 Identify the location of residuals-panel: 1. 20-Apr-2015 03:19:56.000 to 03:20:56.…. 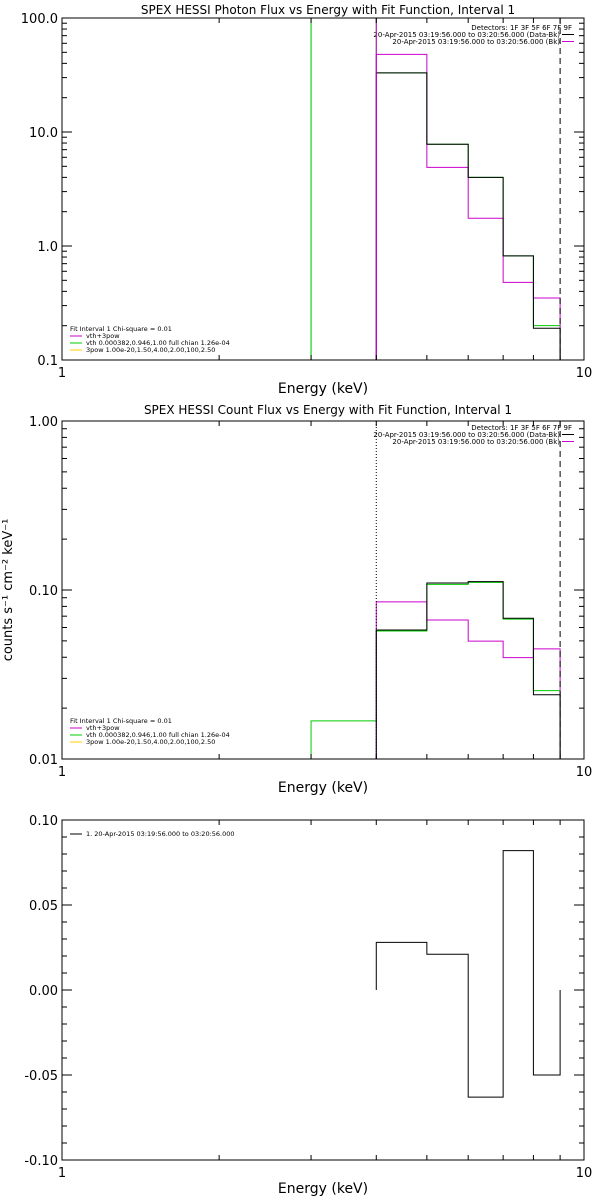
(152, 834).